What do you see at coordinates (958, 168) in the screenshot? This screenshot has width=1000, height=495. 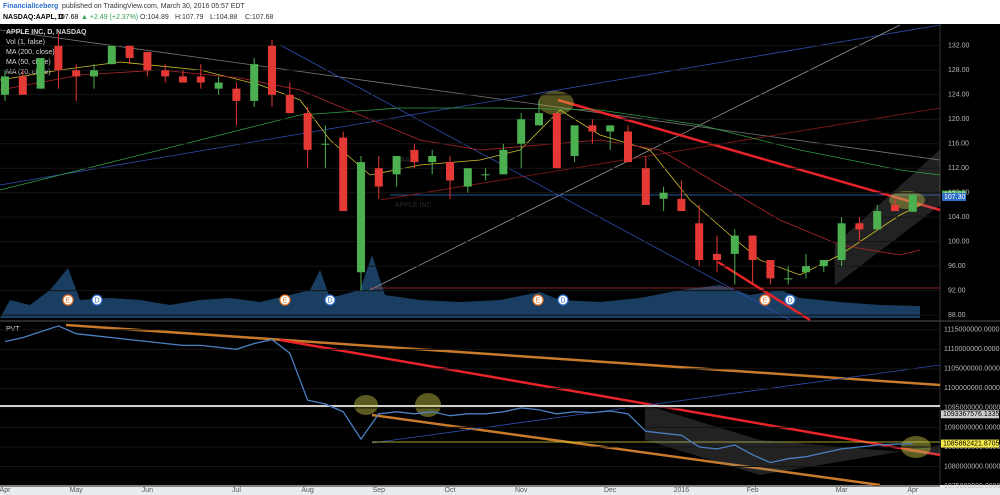 I see `y-tick-label: 112.00` at bounding box center [958, 168].